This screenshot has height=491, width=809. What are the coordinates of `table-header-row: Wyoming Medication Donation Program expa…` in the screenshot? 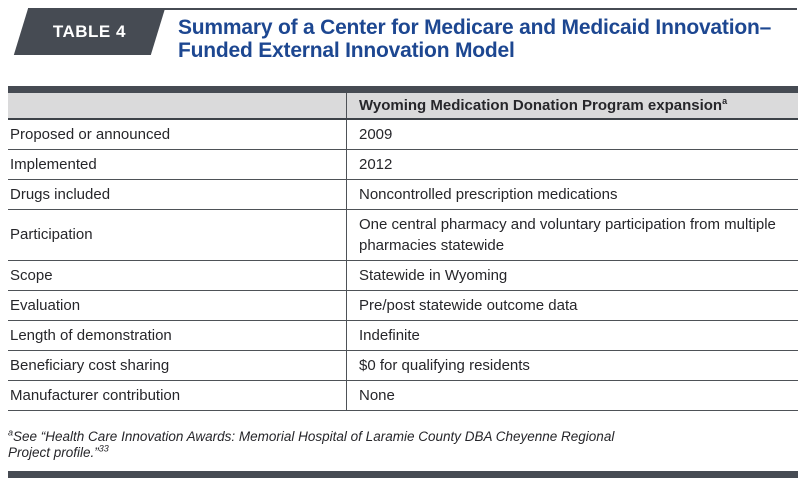 It's located at (403, 106).